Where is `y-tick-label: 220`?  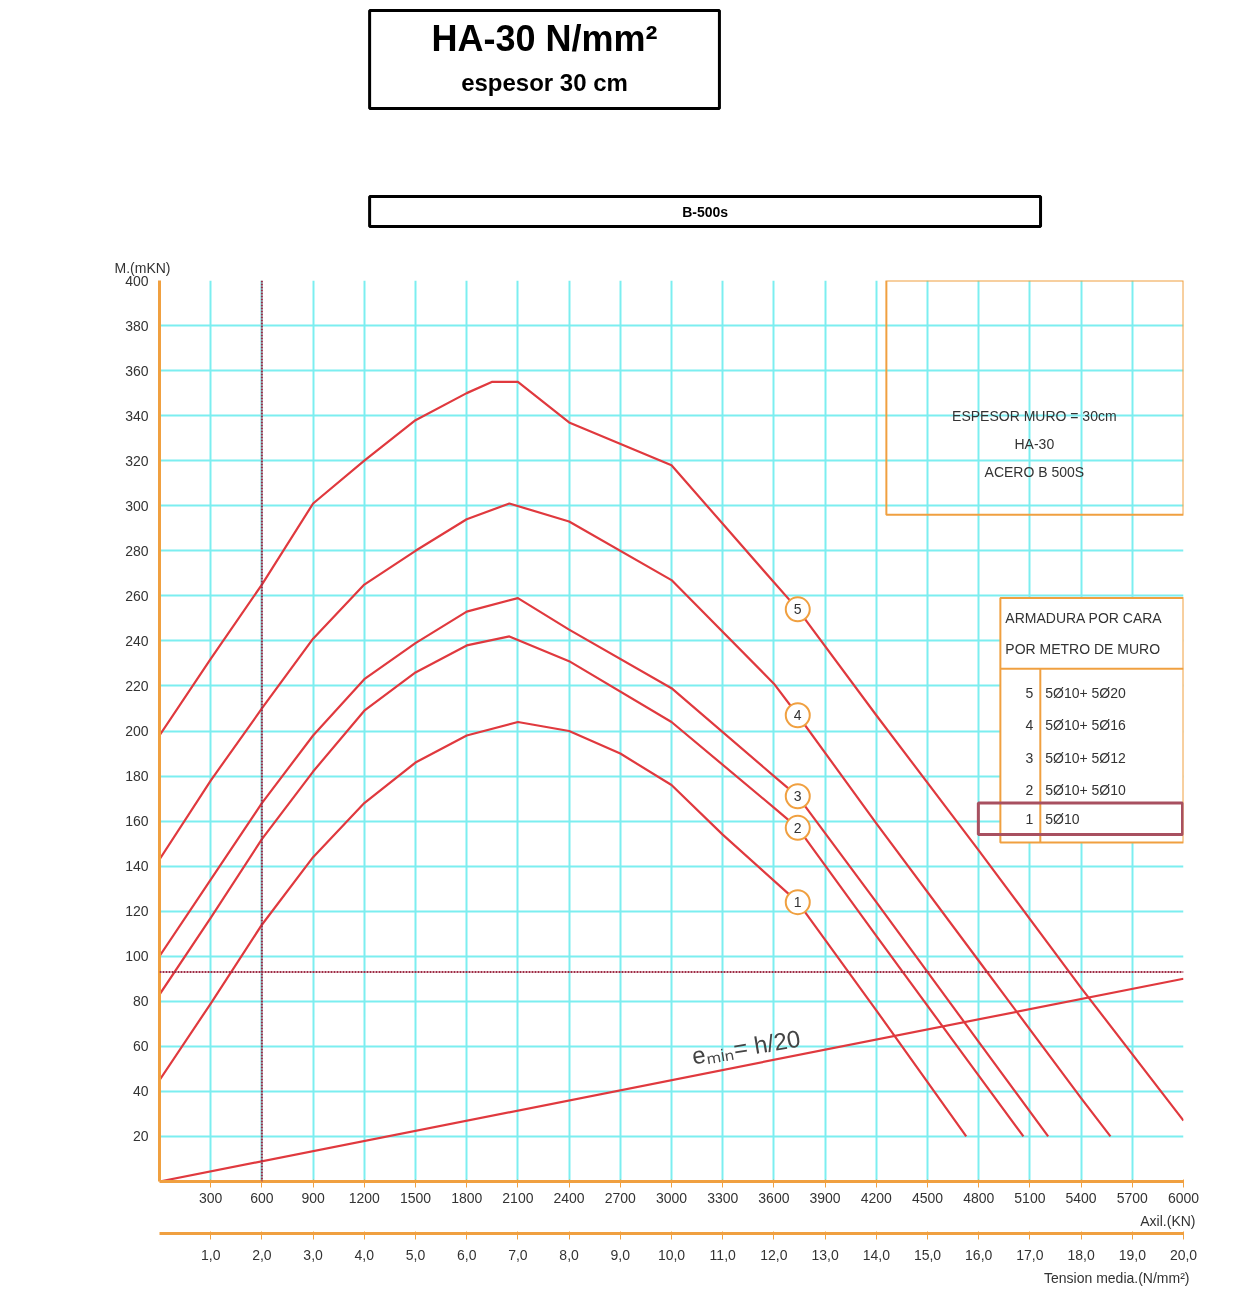 y-tick-label: 220 is located at coordinates (137, 685).